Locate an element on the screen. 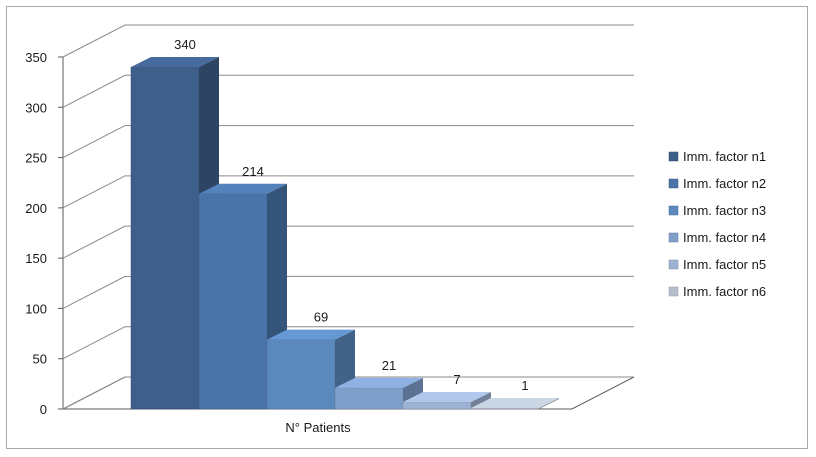 Image resolution: width=816 pixels, height=457 pixels. data-label: 7 is located at coordinates (456, 379).